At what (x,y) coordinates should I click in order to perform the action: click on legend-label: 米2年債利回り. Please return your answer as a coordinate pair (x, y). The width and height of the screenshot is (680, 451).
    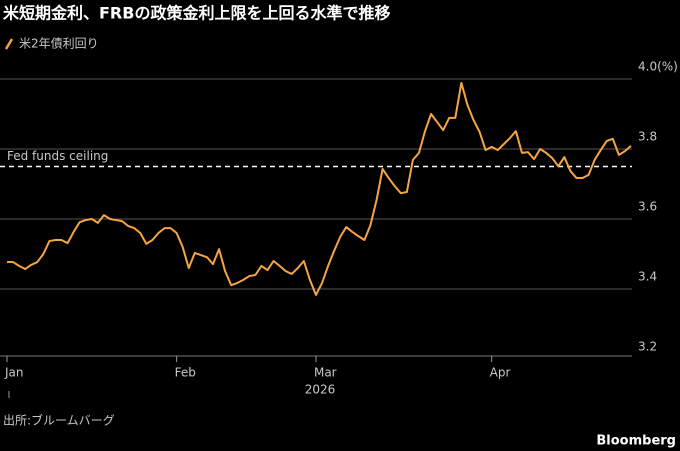
    Looking at the image, I should click on (59, 43).